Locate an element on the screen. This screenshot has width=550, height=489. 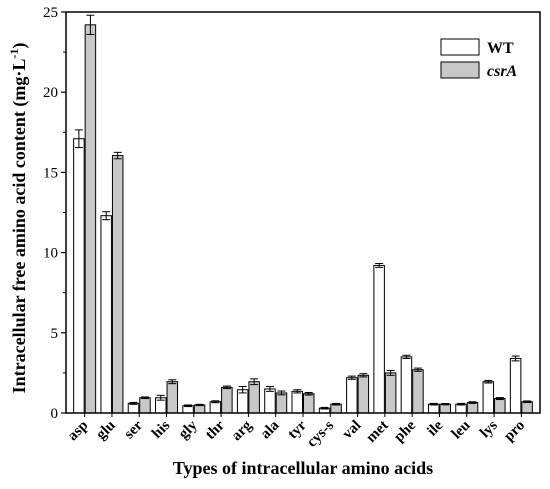
bar-csra-phe is located at coordinates (418, 391).